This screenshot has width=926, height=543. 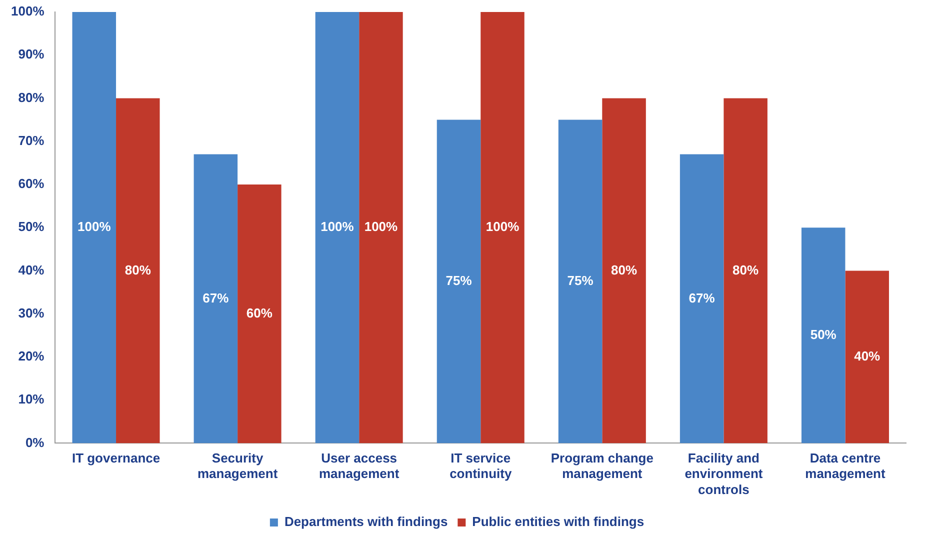 I want to click on data-label: 40%, so click(x=867, y=356).